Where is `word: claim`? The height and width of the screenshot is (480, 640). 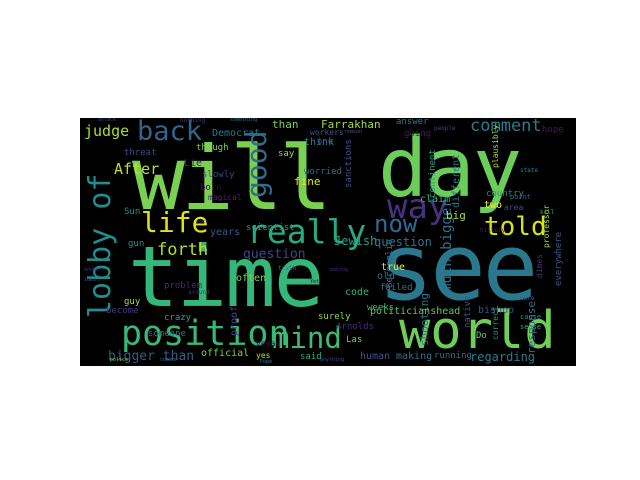 word: claim is located at coordinates (435, 199).